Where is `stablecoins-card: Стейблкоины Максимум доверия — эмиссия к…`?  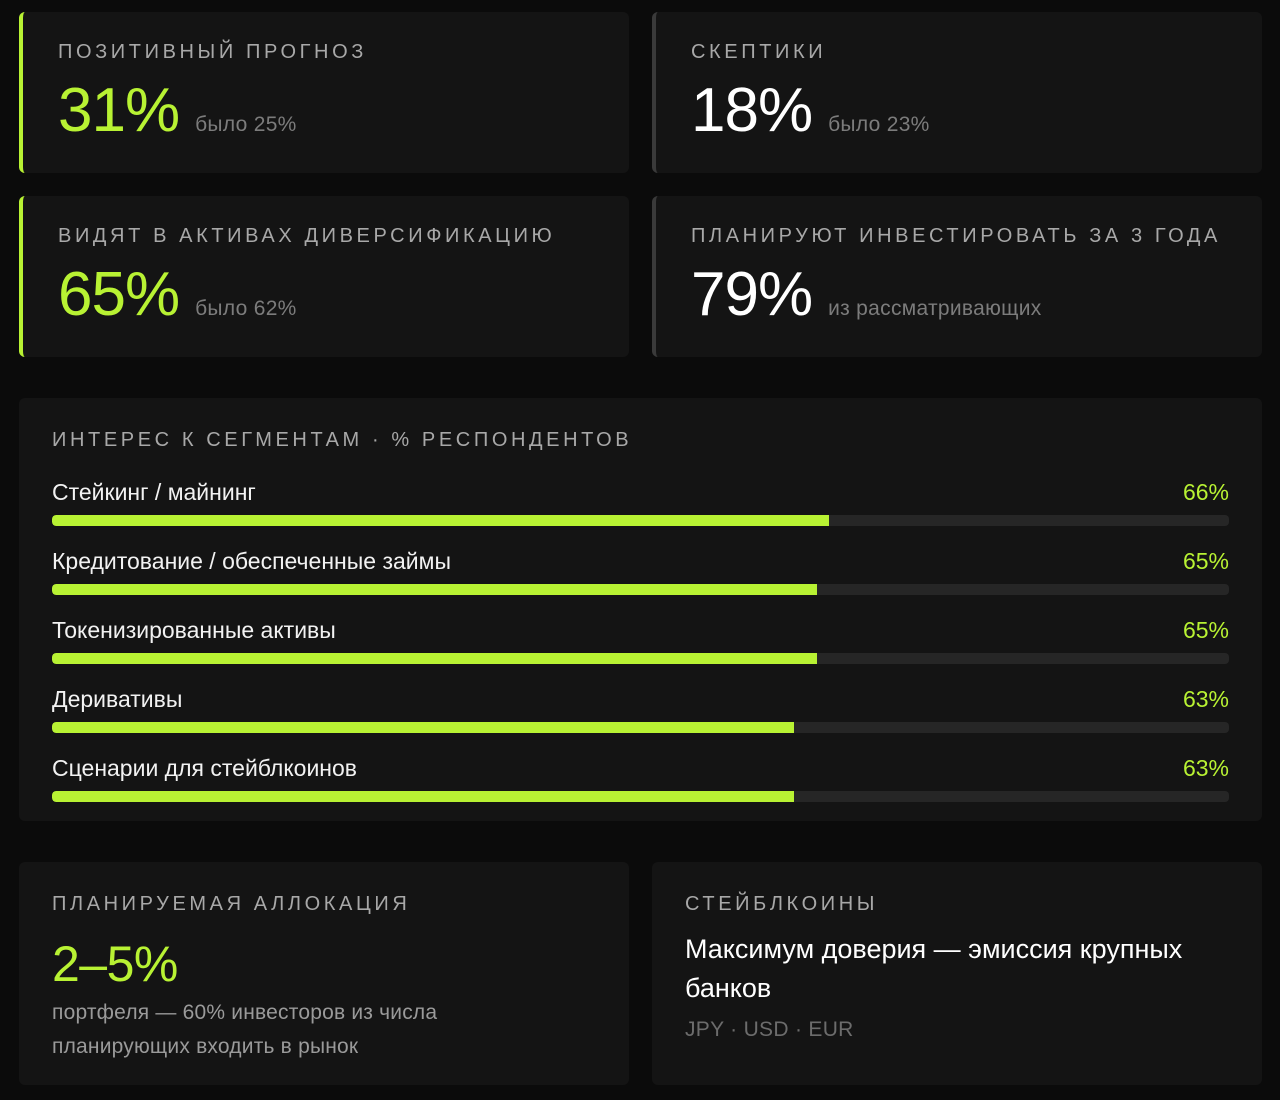 stablecoins-card: Стейблкоины Максимум доверия — эмиссия к… is located at coordinates (957, 973).